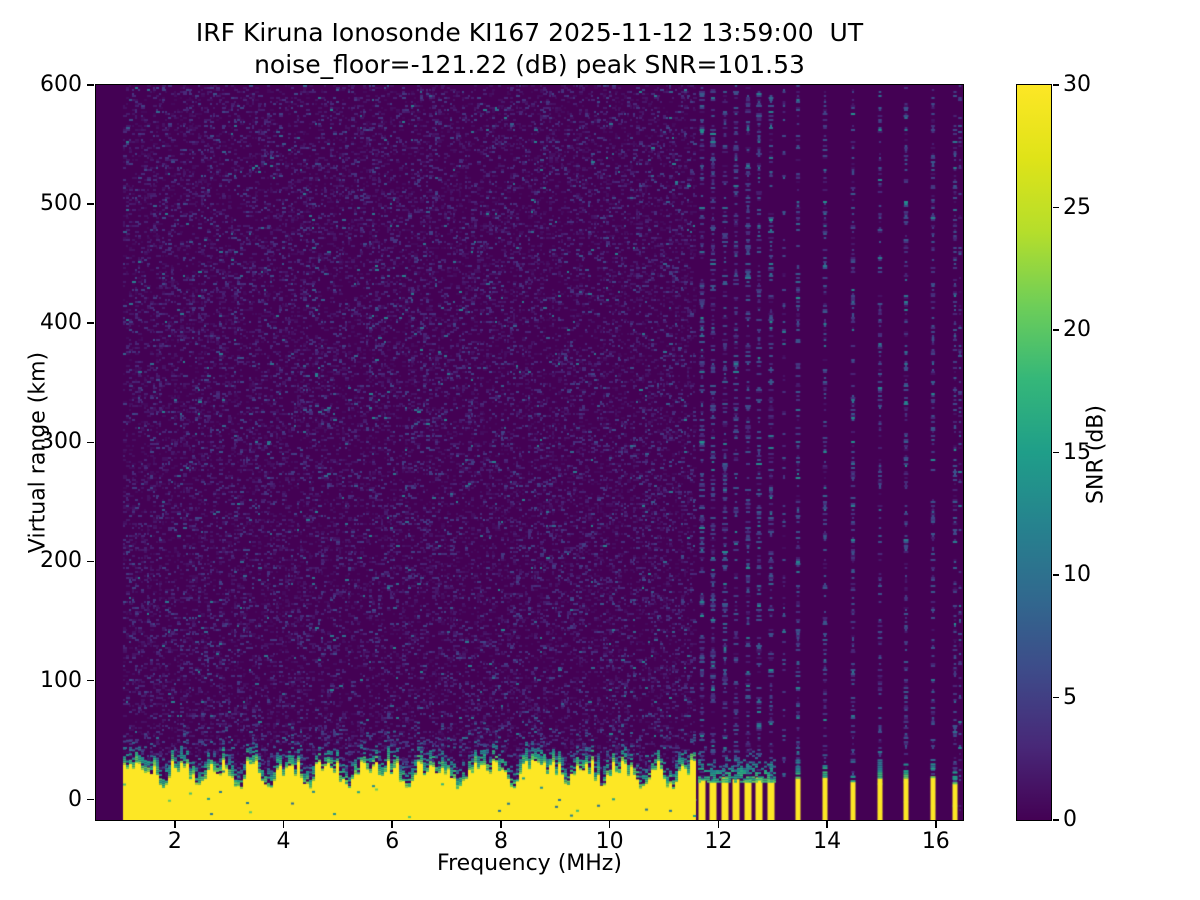  What do you see at coordinates (174, 841) in the screenshot?
I see `x-tick-label: 2` at bounding box center [174, 841].